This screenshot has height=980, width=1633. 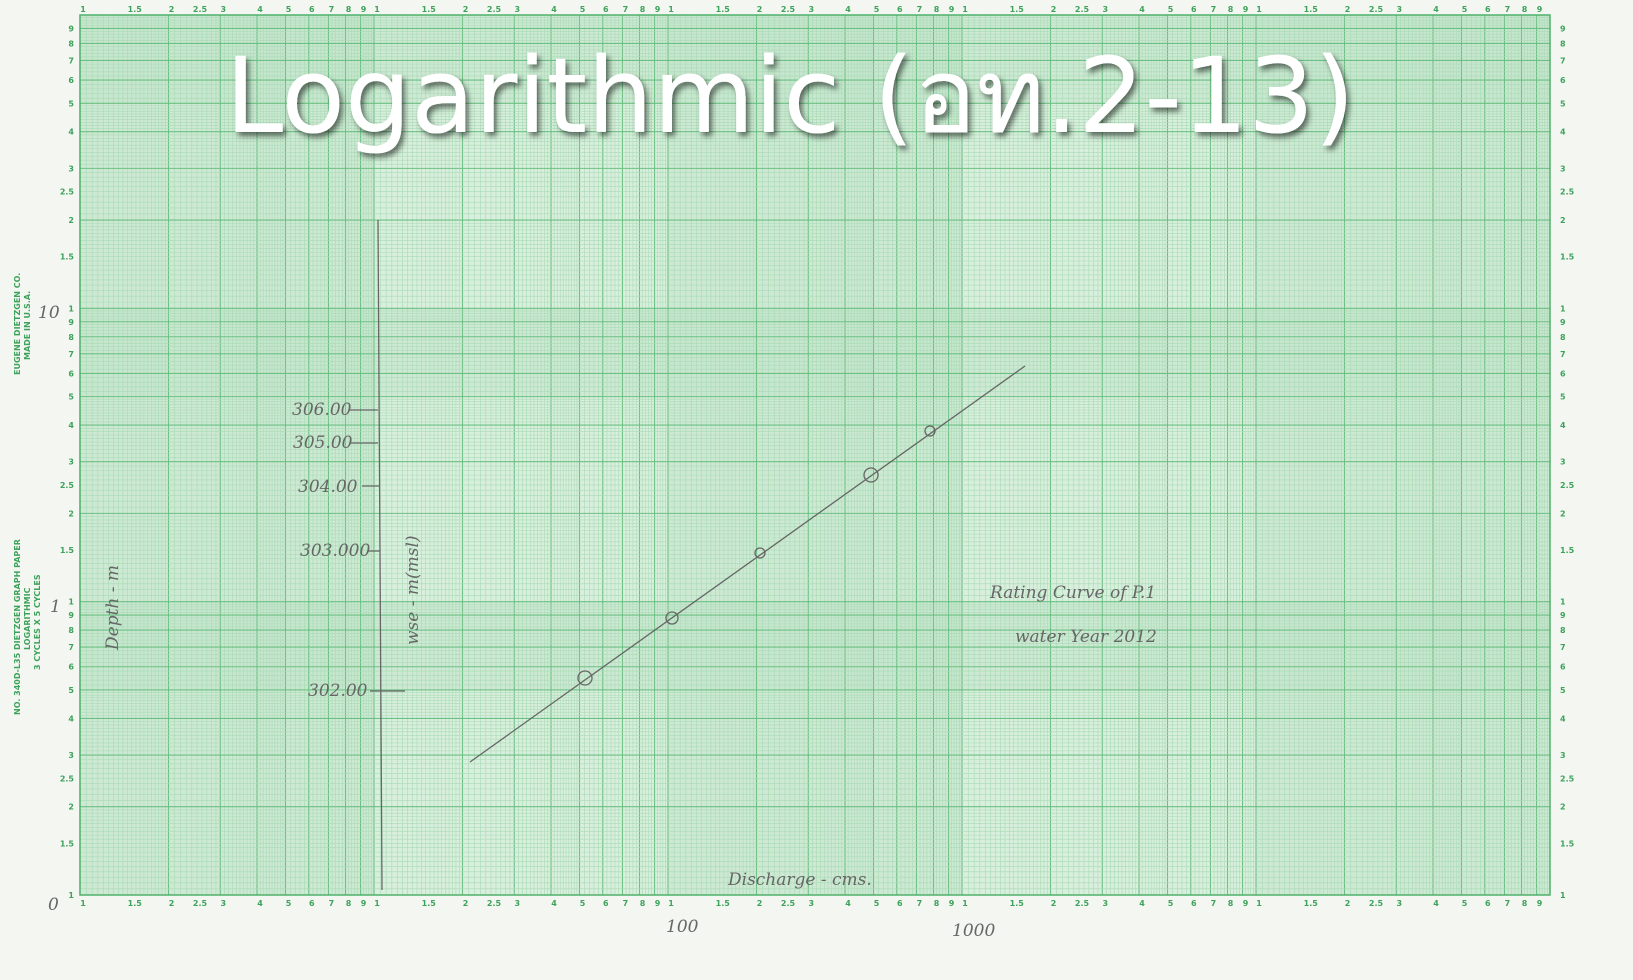 I want to click on wse-tick-label: 305.00, so click(x=323, y=443).